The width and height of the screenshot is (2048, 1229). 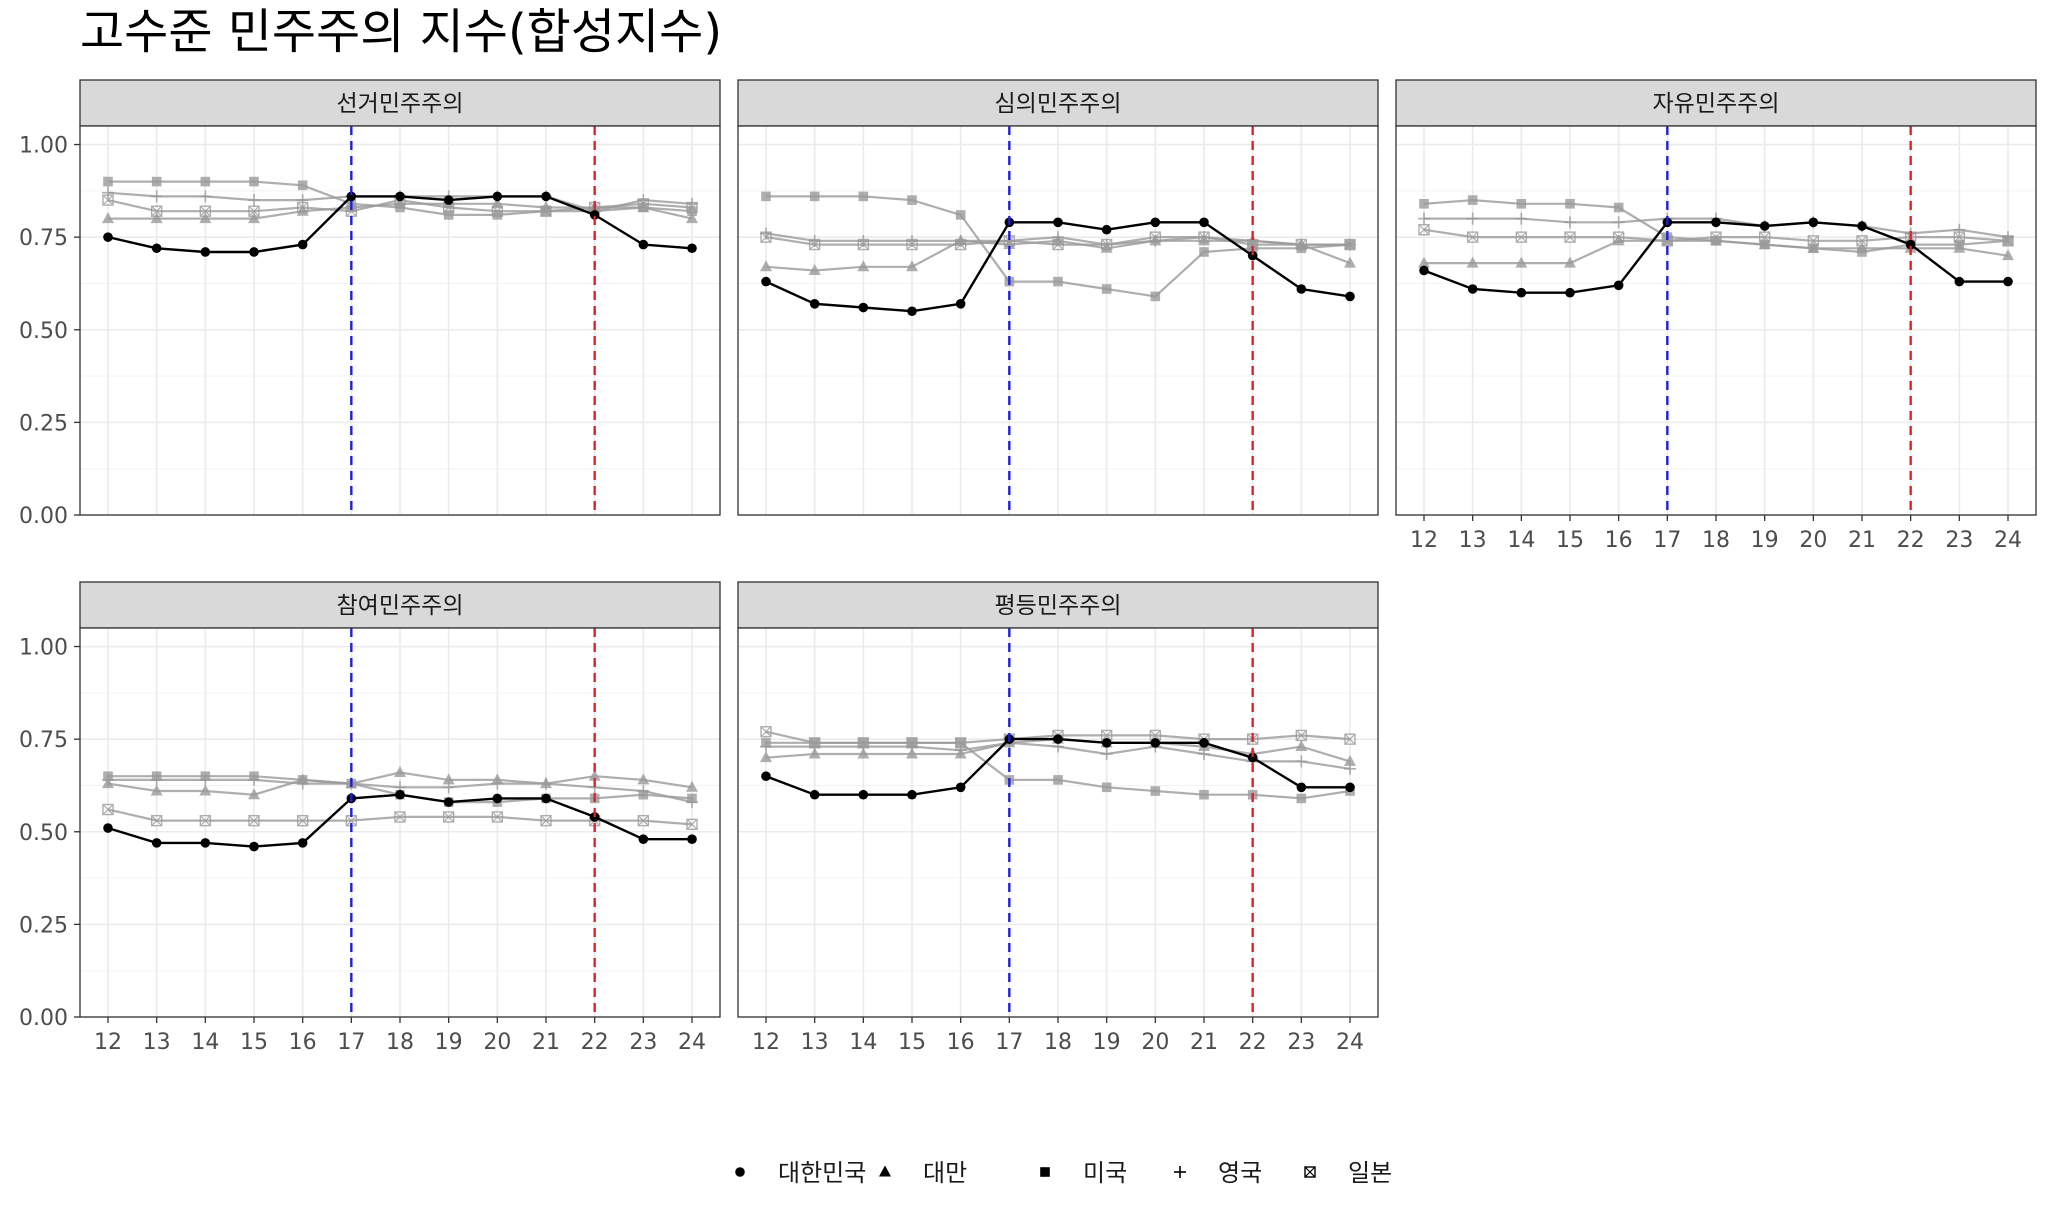 What do you see at coordinates (303, 1042) in the screenshot?
I see `x-tick-label: 16` at bounding box center [303, 1042].